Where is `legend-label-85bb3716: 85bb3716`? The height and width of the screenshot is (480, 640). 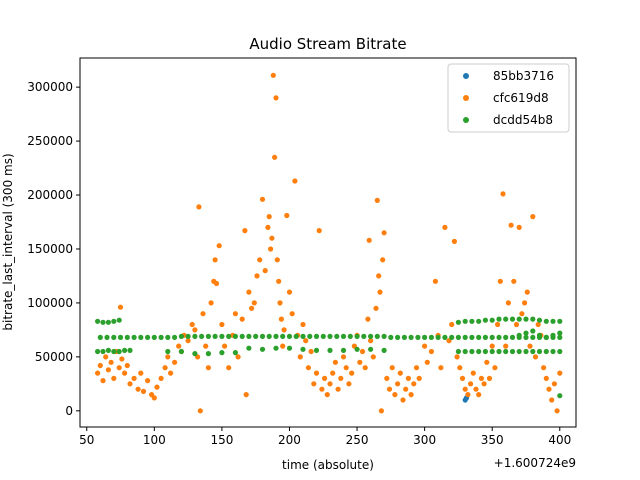 legend-label-85bb3716: 85bb3716 is located at coordinates (523, 76).